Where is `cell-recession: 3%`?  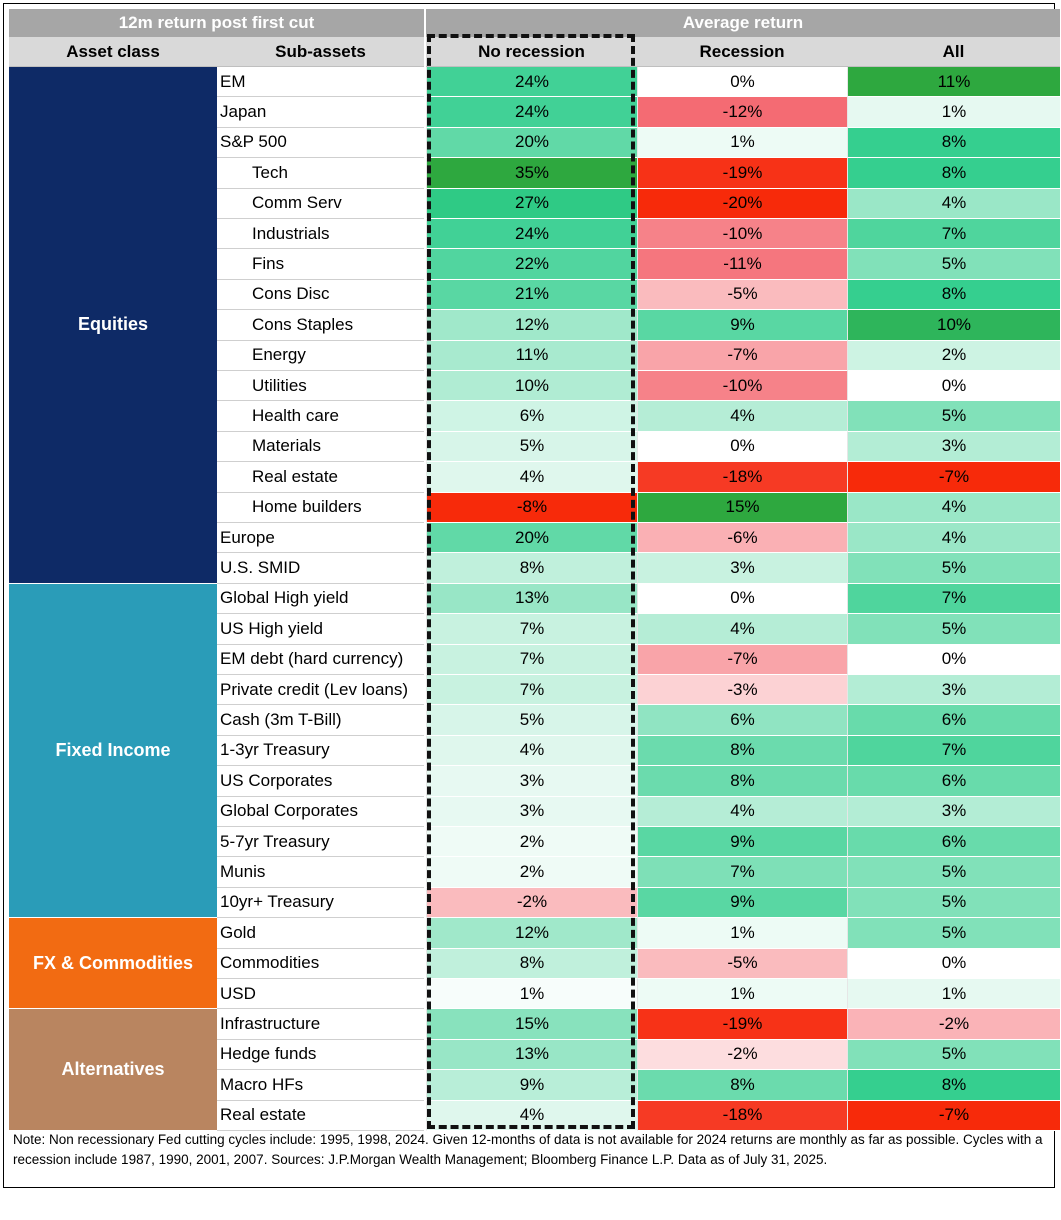 cell-recession: 3% is located at coordinates (742, 568).